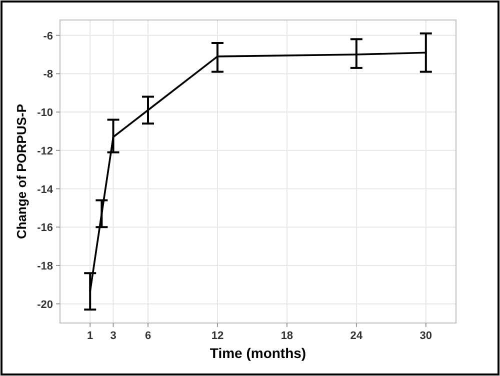 The height and width of the screenshot is (376, 500). Describe the element at coordinates (45, 228) in the screenshot. I see `y-tick-label: -16` at that location.